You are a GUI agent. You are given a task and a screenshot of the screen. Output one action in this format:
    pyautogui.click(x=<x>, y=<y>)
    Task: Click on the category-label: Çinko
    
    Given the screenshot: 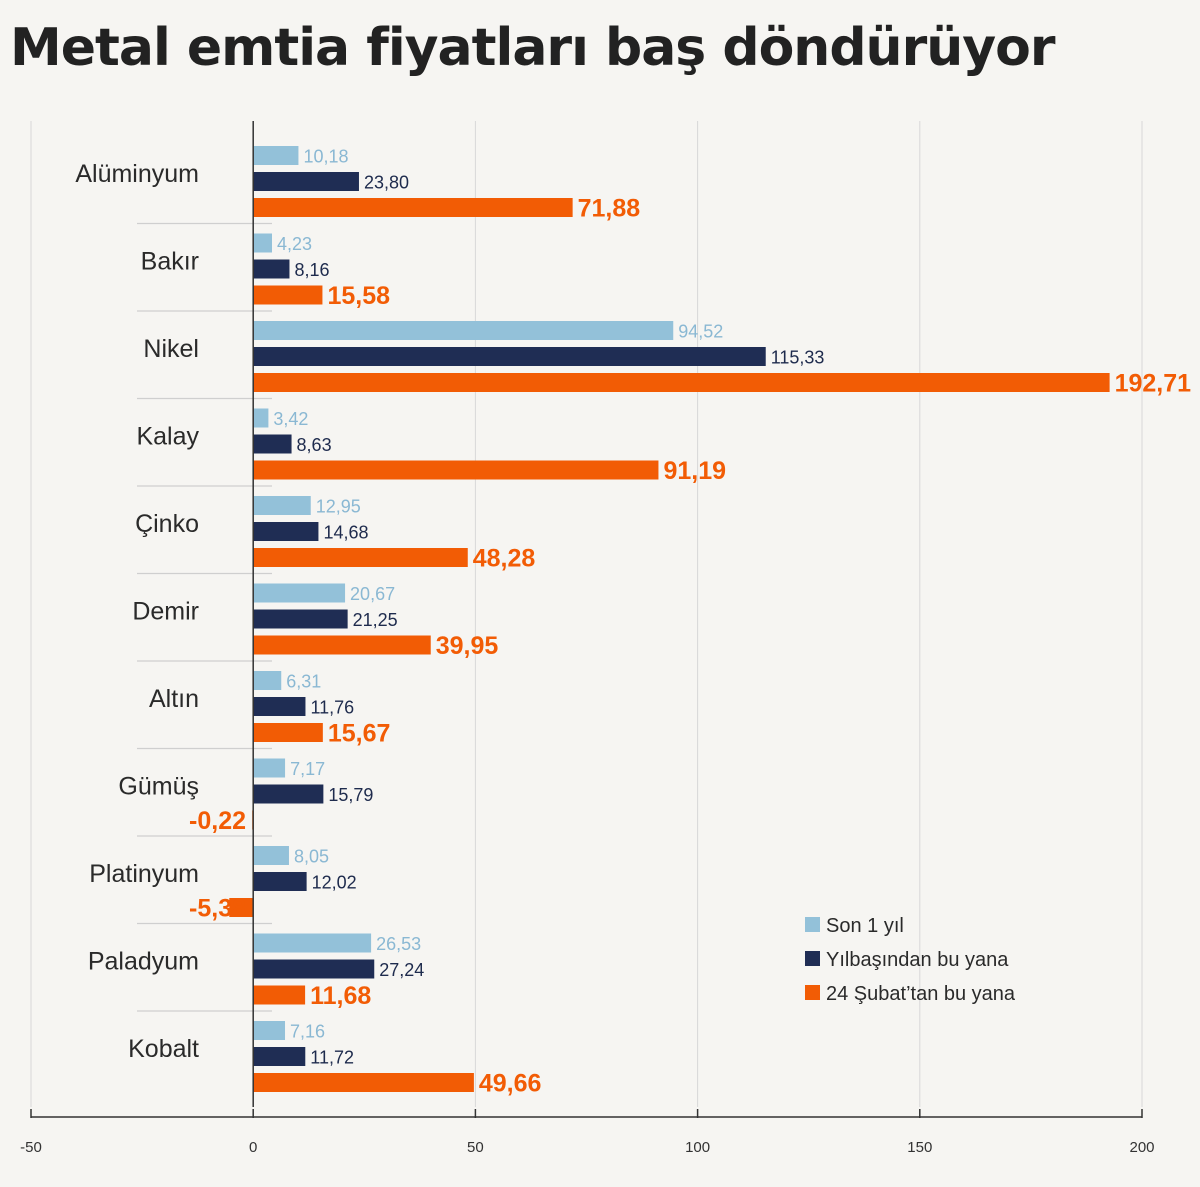 What is the action you would take?
    pyautogui.click(x=167, y=524)
    